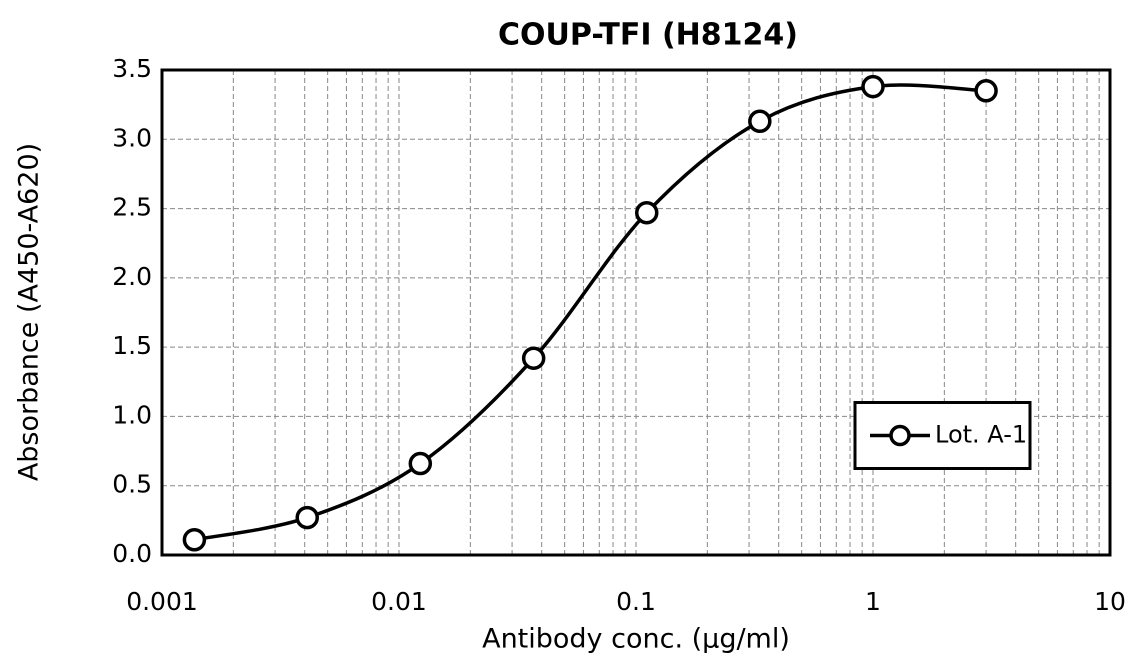 The image size is (1137, 659). Describe the element at coordinates (648, 35) in the screenshot. I see `chart-title: COUP-TFI (H8124)` at that location.